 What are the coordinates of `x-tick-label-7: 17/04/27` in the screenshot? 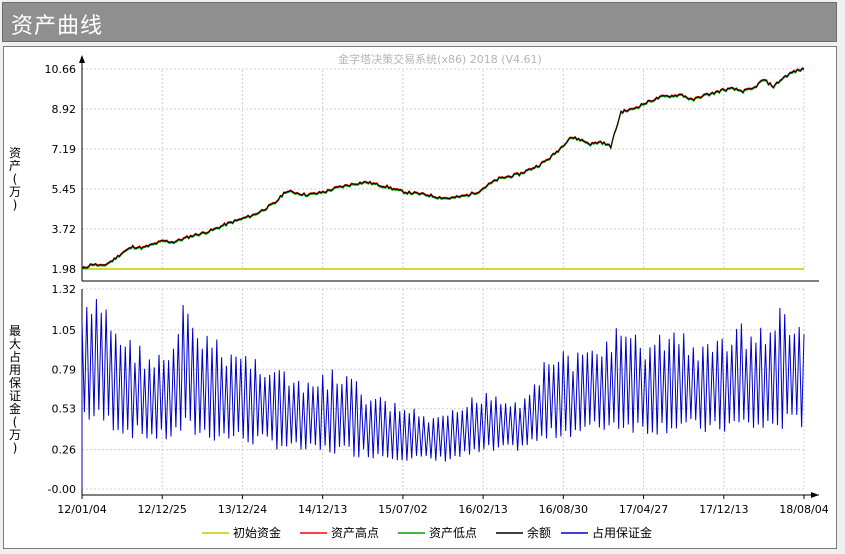 It's located at (643, 509).